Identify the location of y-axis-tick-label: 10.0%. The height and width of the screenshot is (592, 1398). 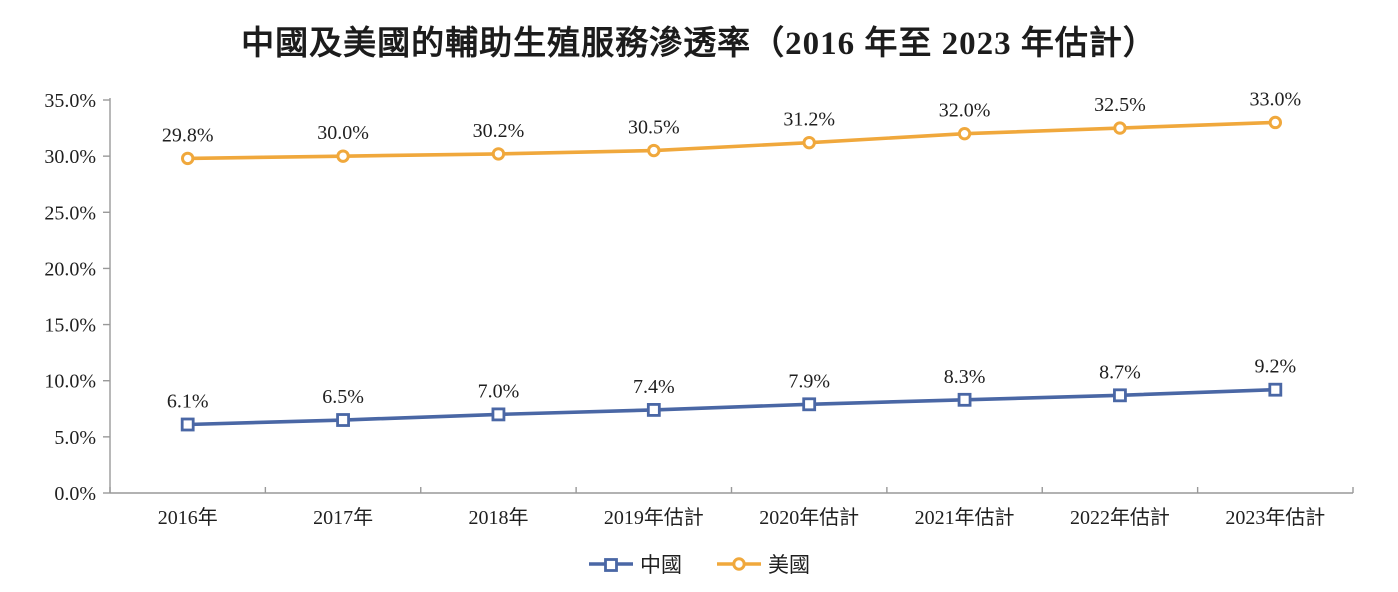
(70, 382).